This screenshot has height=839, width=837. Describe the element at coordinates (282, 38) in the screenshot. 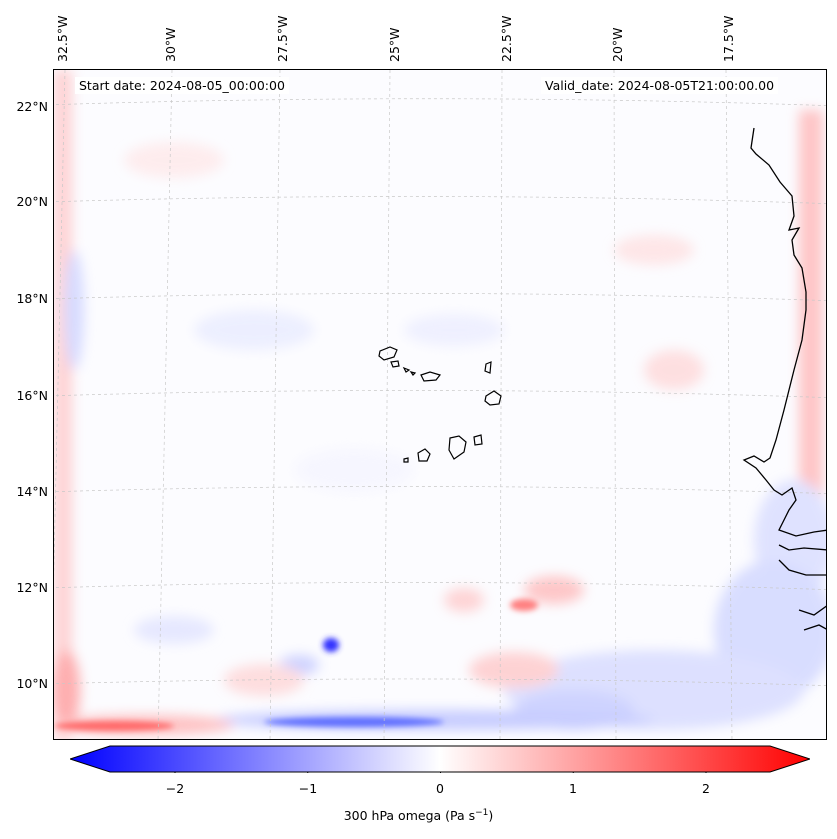

I see `lon-label: 27.5°W` at that location.